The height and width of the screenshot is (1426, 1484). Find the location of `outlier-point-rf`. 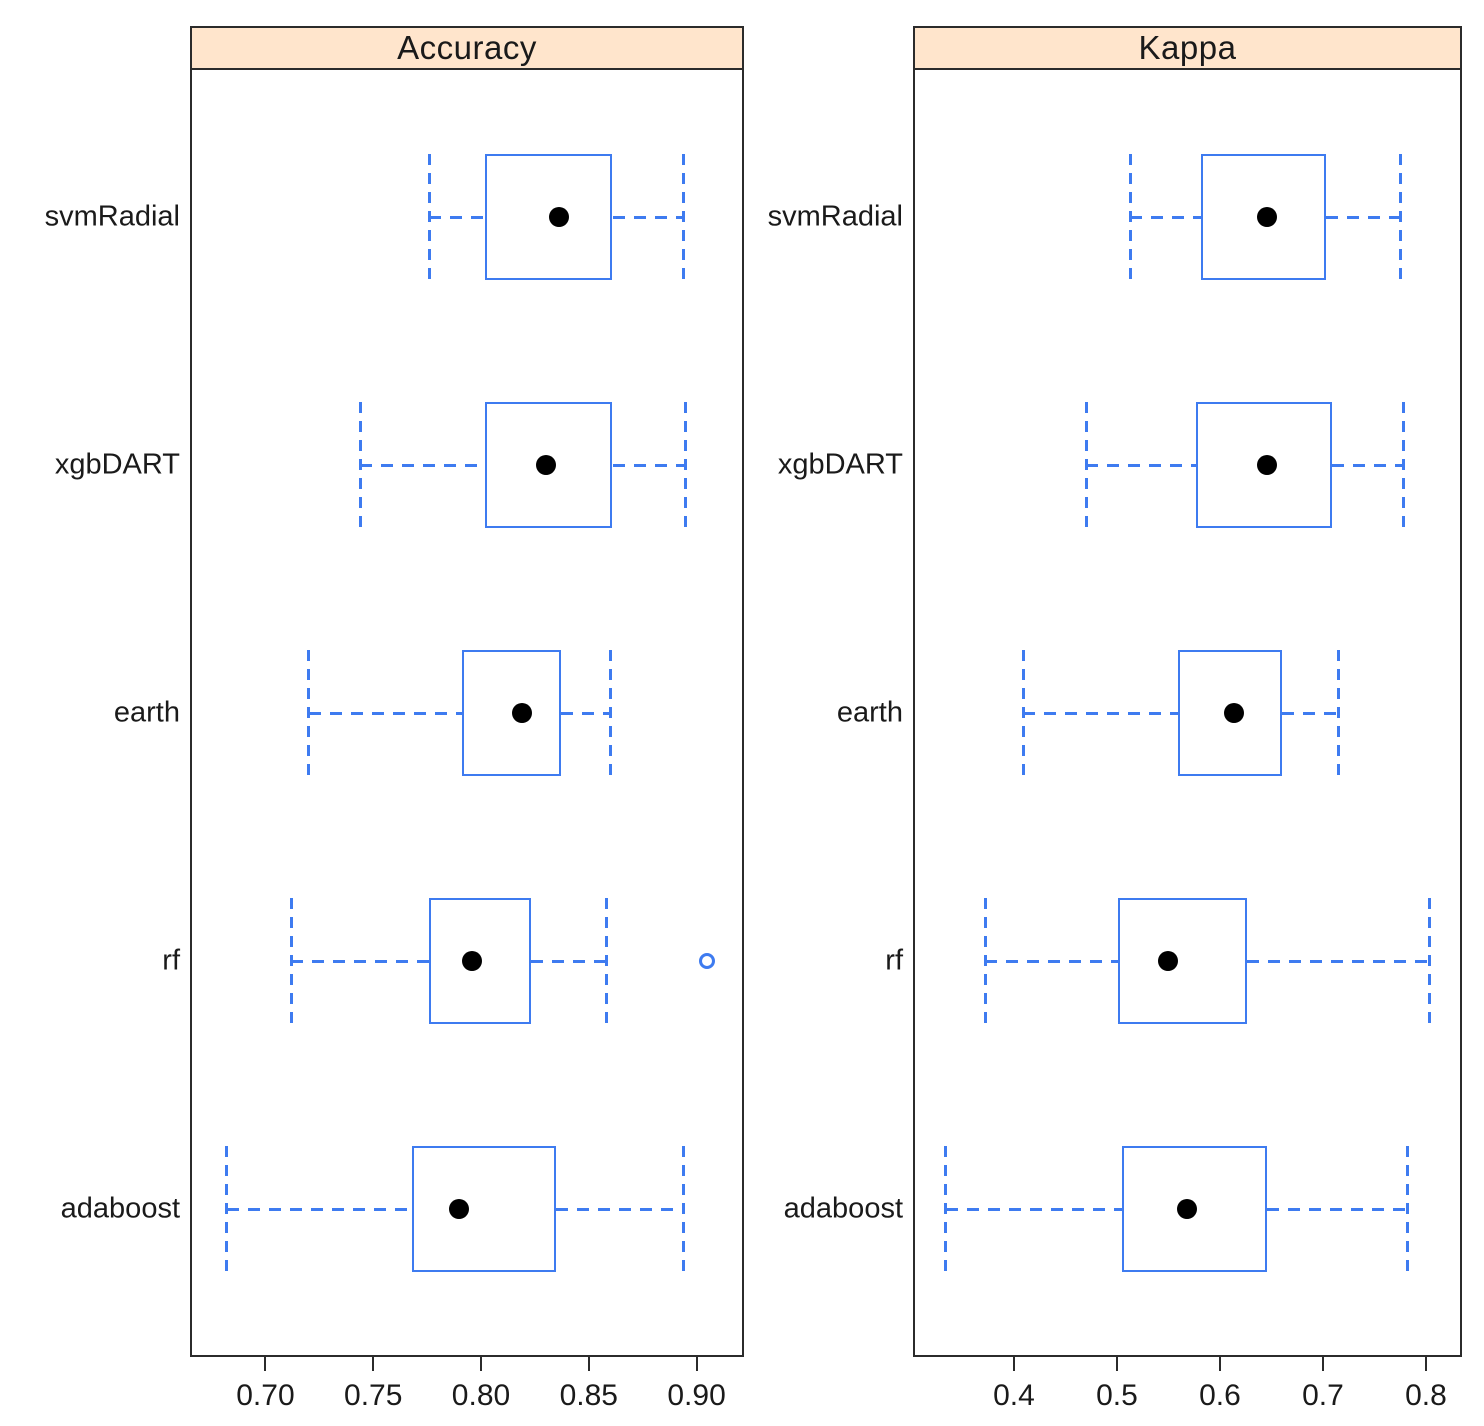

outlier-point-rf is located at coordinates (707, 961).